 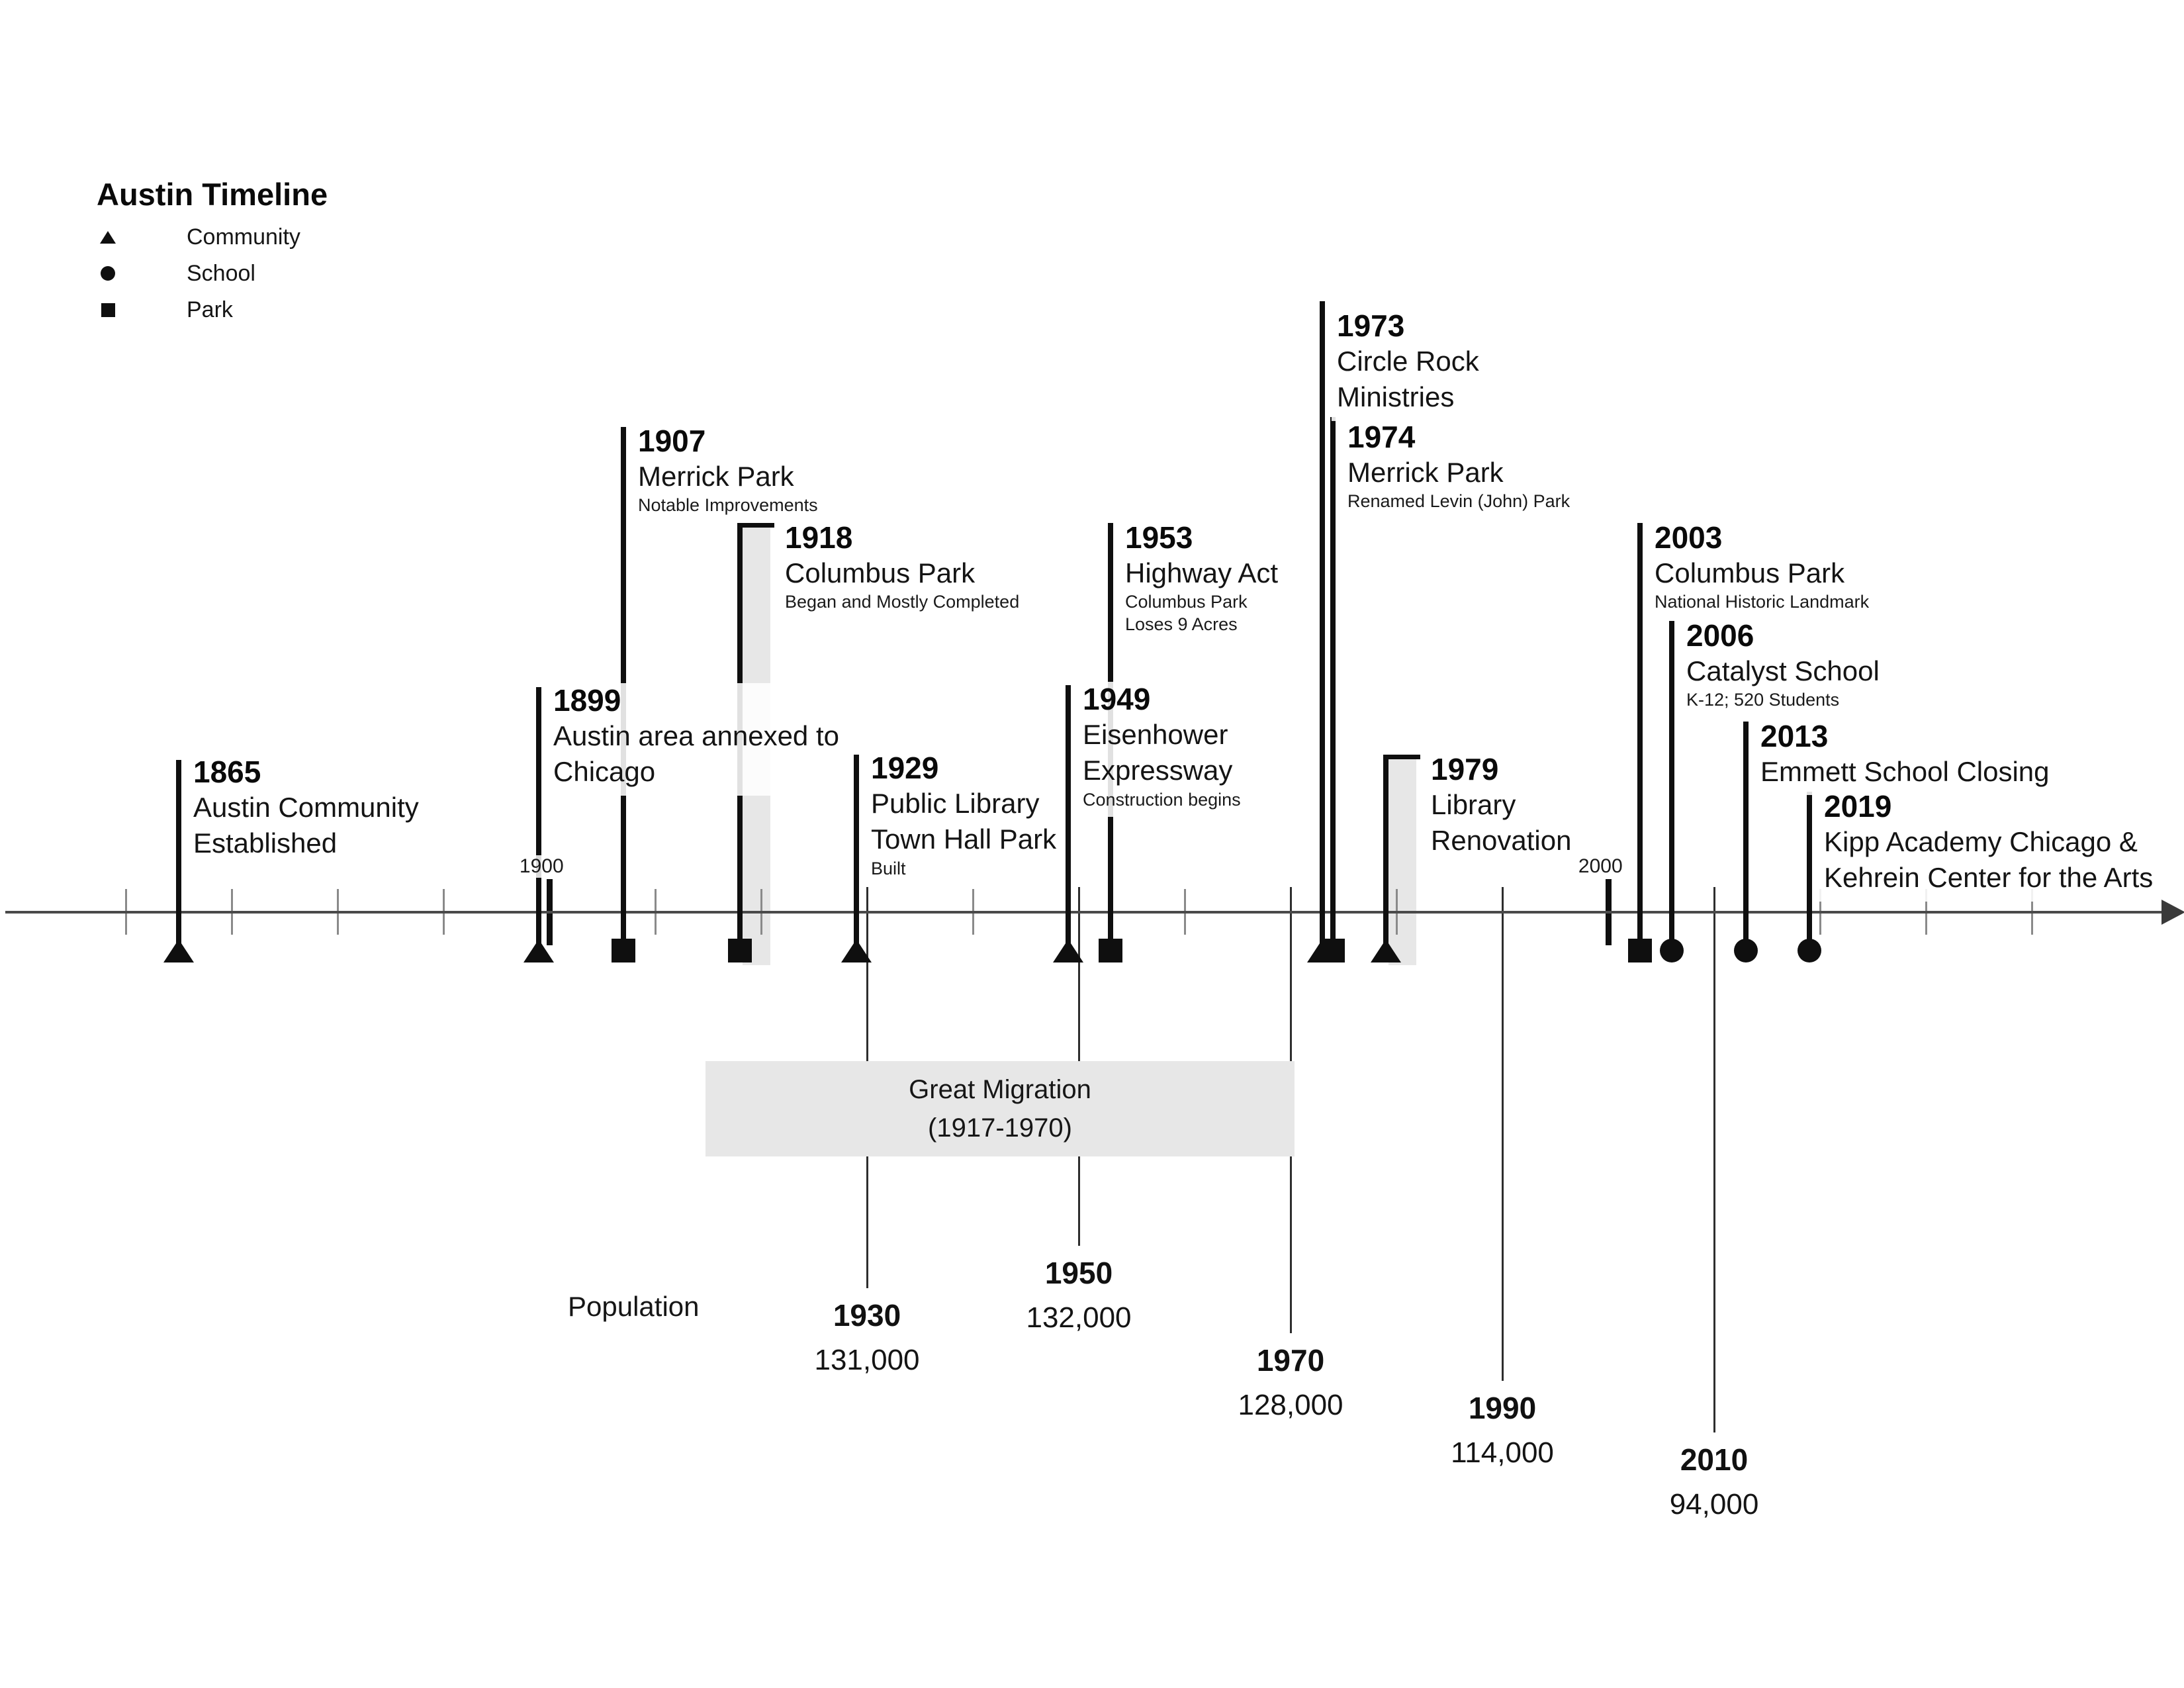 I want to click on event-year: 1865, so click(x=227, y=772).